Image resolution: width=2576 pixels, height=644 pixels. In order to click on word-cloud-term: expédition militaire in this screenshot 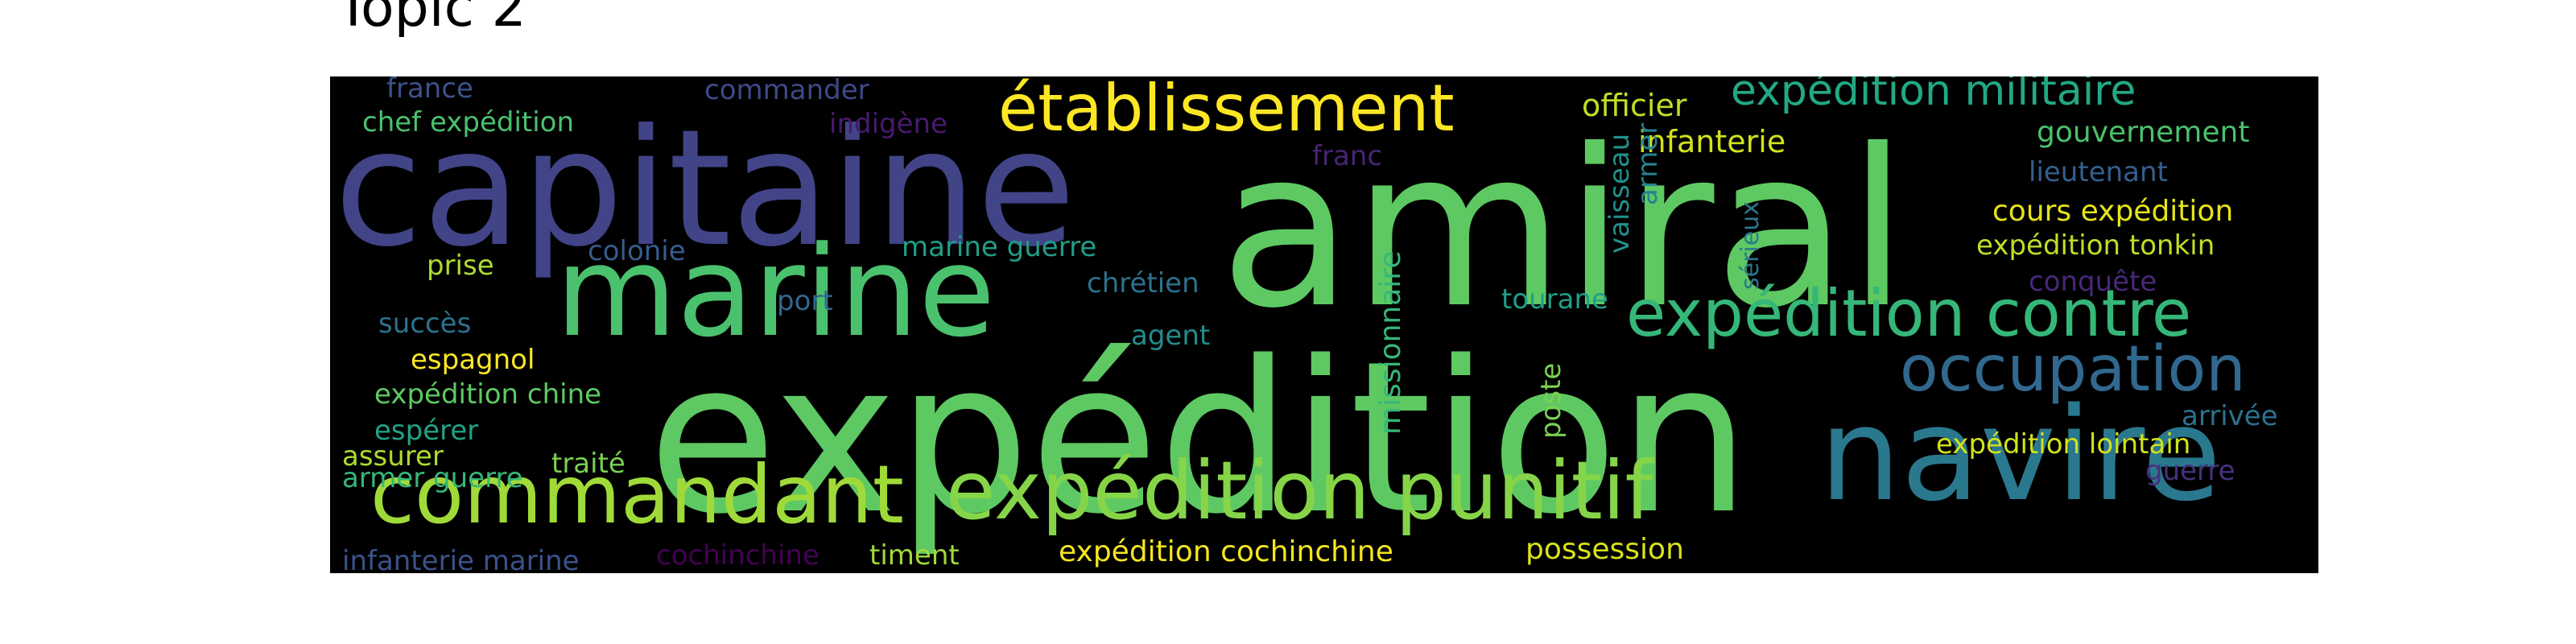, I will do `click(1933, 95)`.